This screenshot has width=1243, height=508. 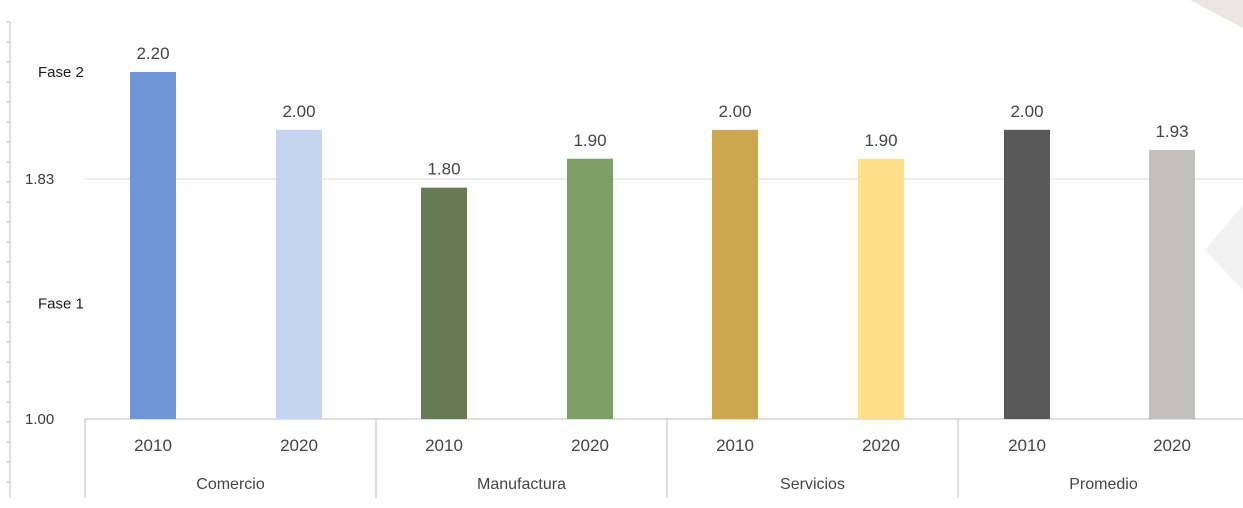 I want to click on category-group-label: Servicios, so click(x=812, y=484).